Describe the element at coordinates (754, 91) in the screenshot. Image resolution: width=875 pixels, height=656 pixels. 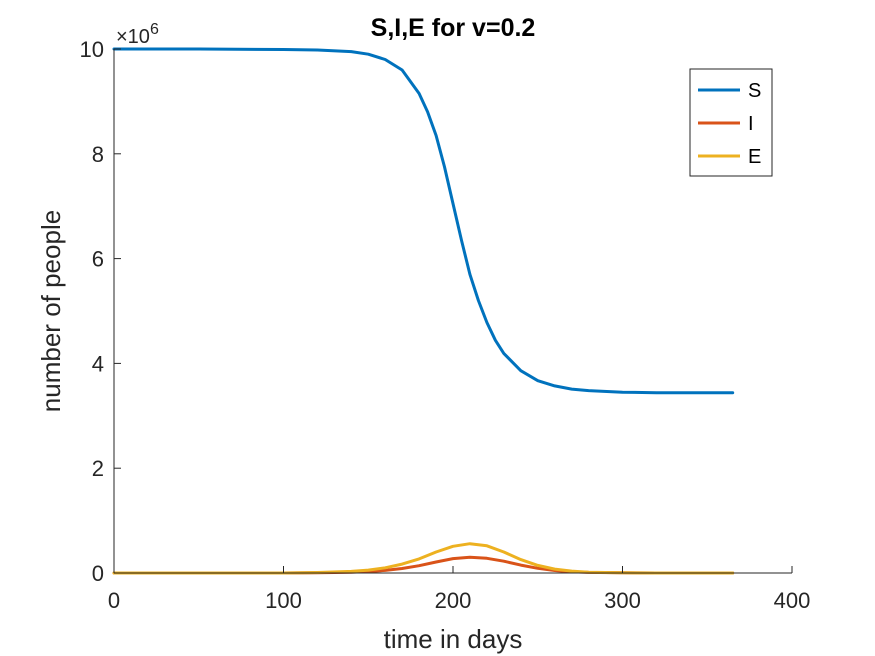
I see `legend-label-s: S` at that location.